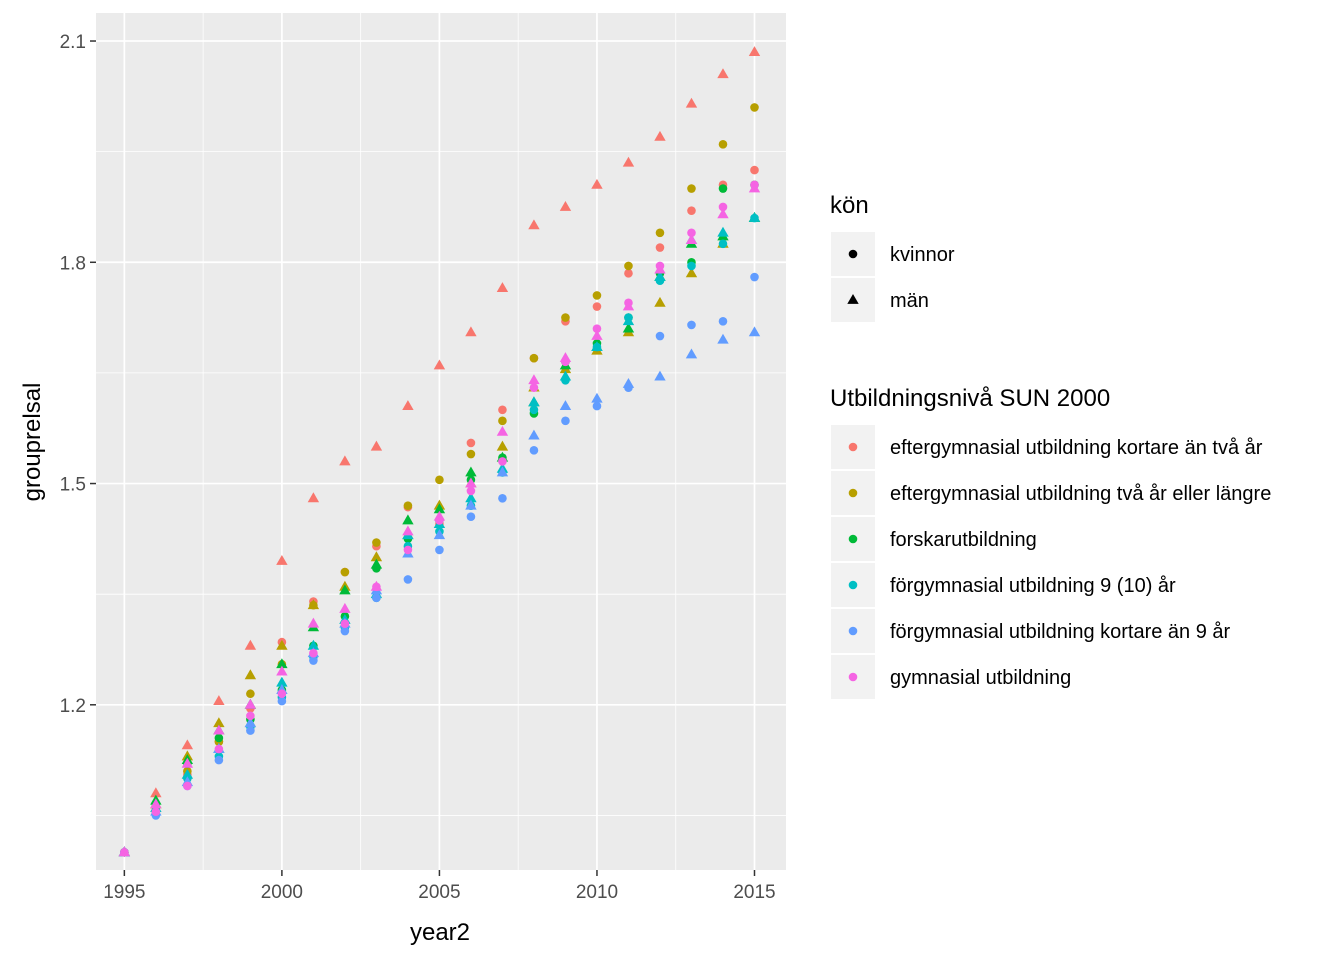 The height and width of the screenshot is (960, 1344). What do you see at coordinates (909, 301) in the screenshot?
I see `shape-legend-label: män` at bounding box center [909, 301].